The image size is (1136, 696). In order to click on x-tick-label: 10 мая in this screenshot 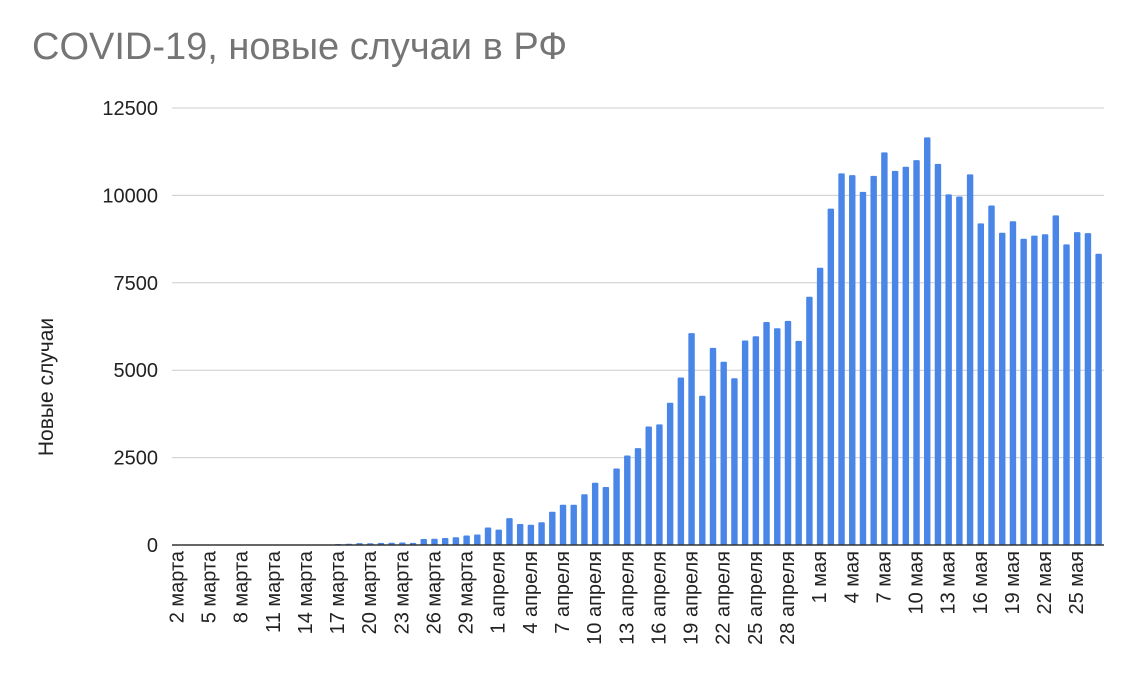, I will do `click(917, 583)`.